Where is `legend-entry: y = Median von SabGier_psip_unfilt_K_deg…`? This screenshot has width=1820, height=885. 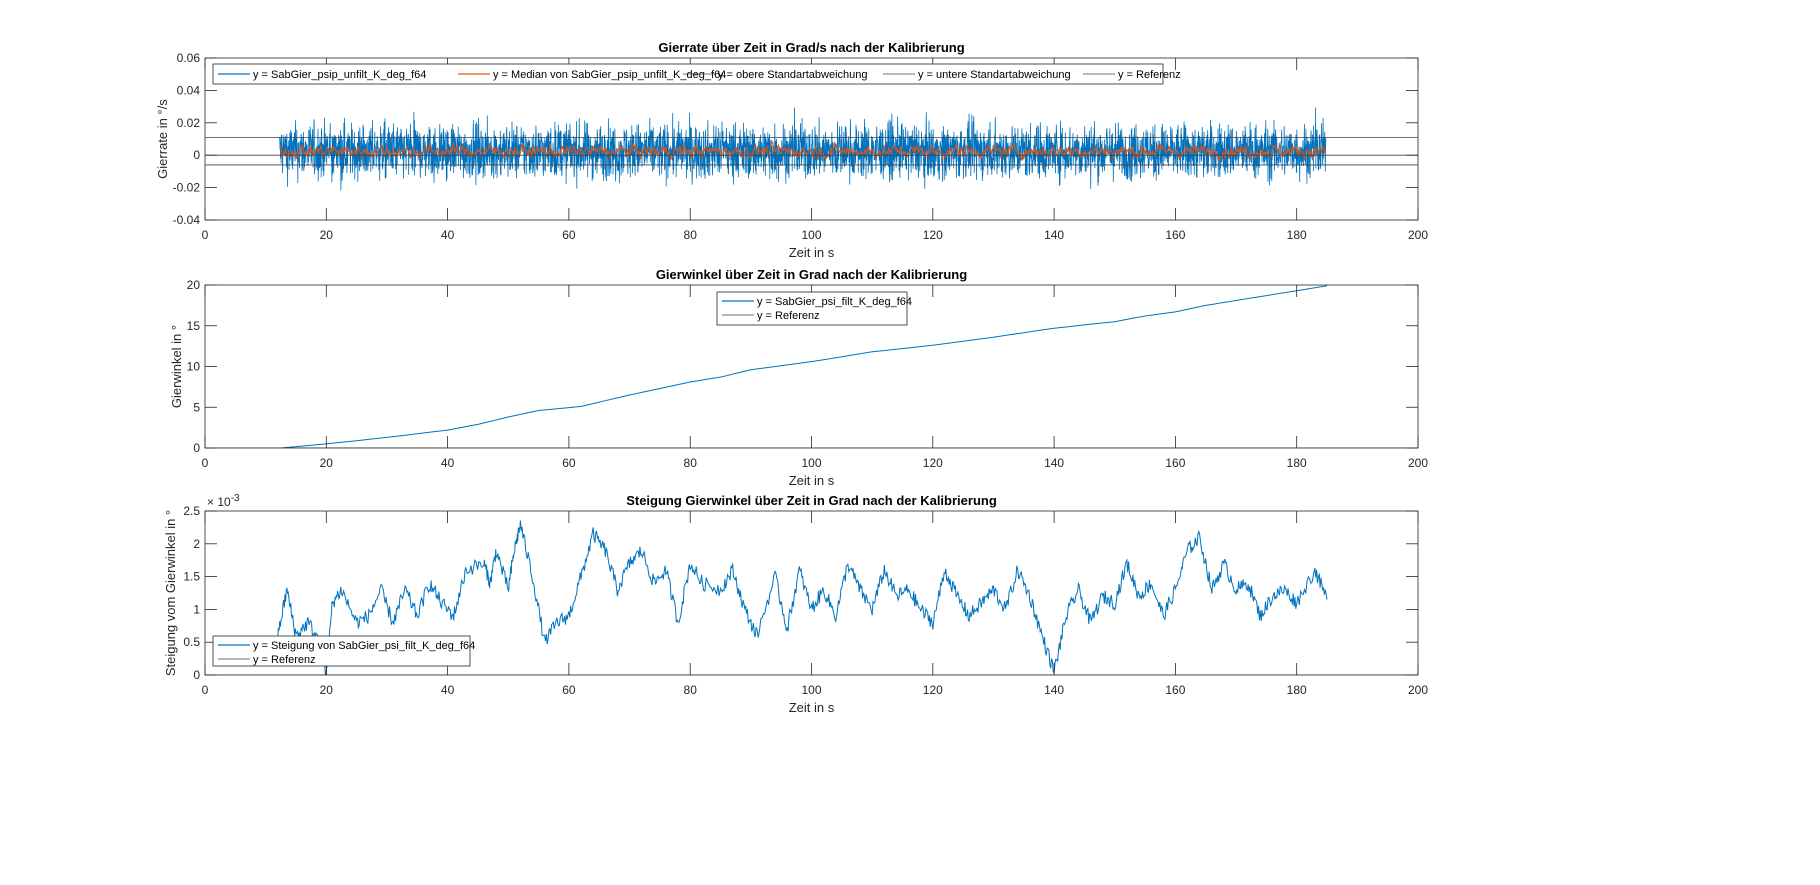
legend-entry: y = Median von SabGier_psip_unfilt_K_deg… is located at coordinates (609, 75).